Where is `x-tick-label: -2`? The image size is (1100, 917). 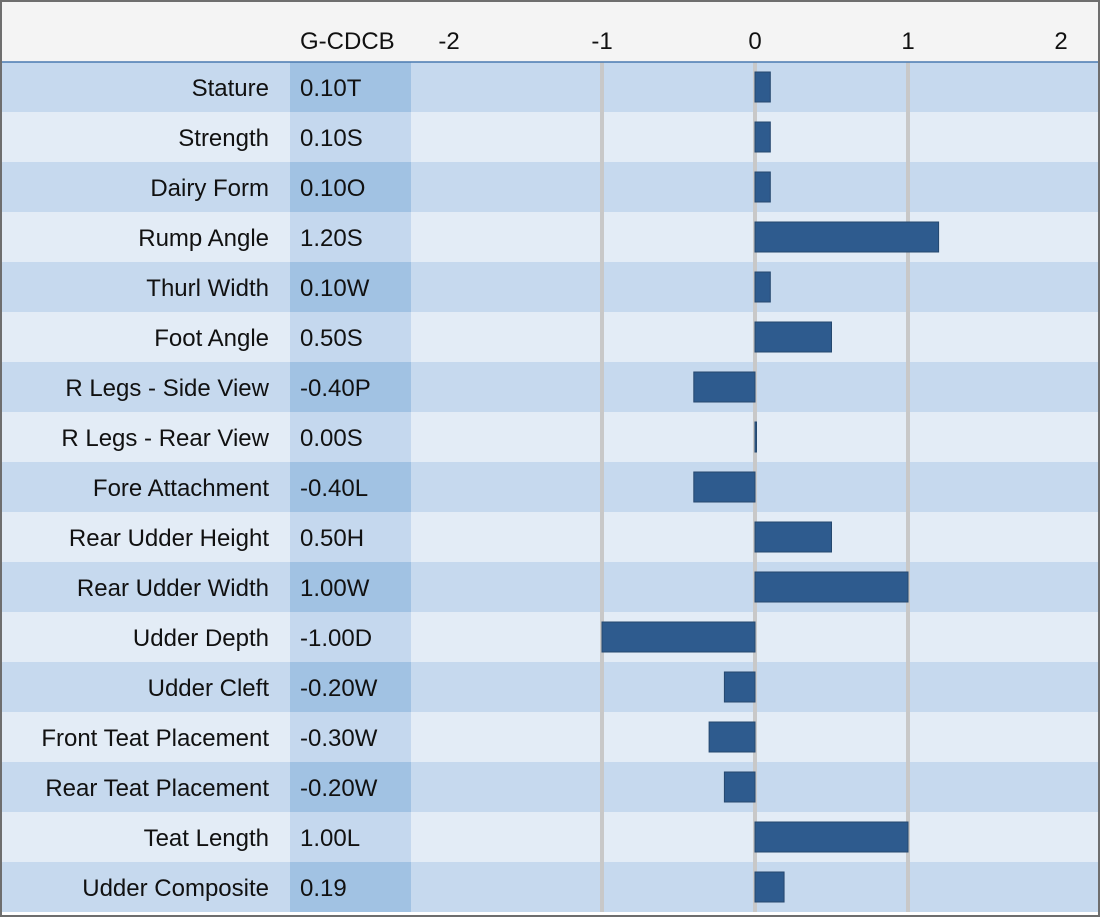
x-tick-label: -2 is located at coordinates (448, 41).